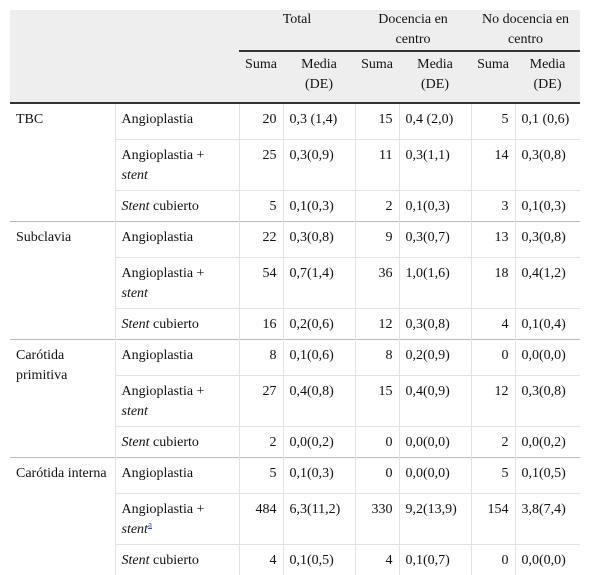 This screenshot has width=590, height=575. What do you see at coordinates (377, 518) in the screenshot?
I see `docencia-sum-cell: 330` at bounding box center [377, 518].